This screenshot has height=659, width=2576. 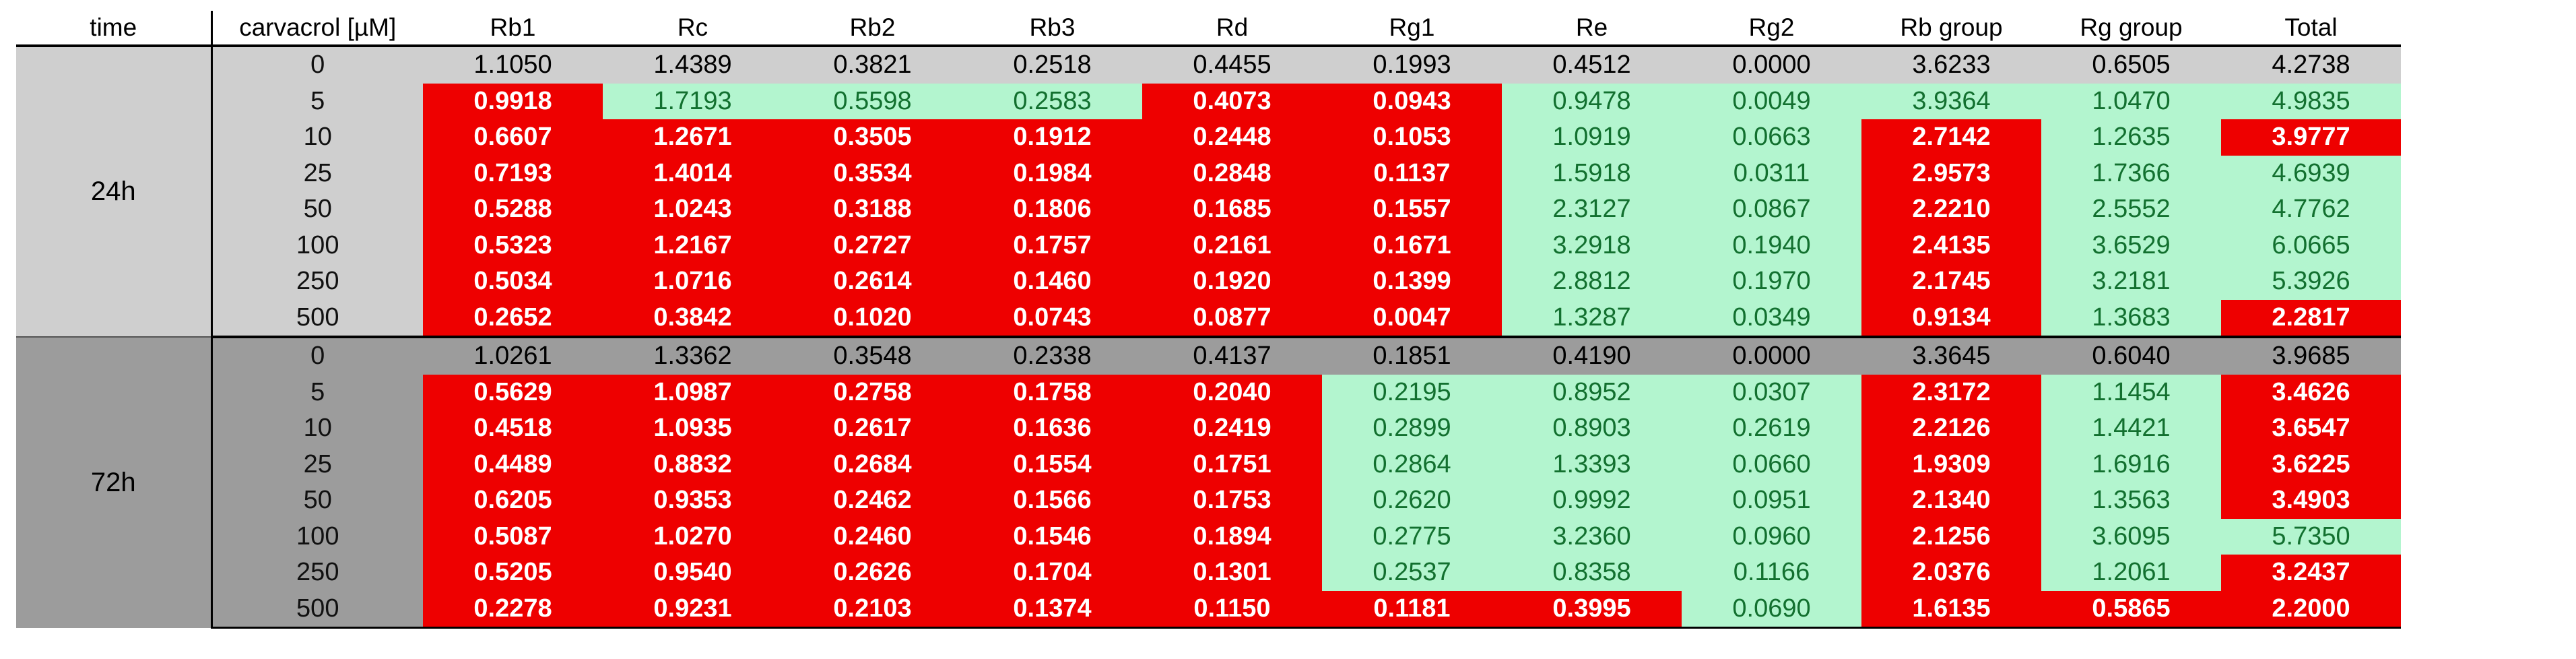 What do you see at coordinates (1232, 245) in the screenshot?
I see `value-cell-rd: 0.2161` at bounding box center [1232, 245].